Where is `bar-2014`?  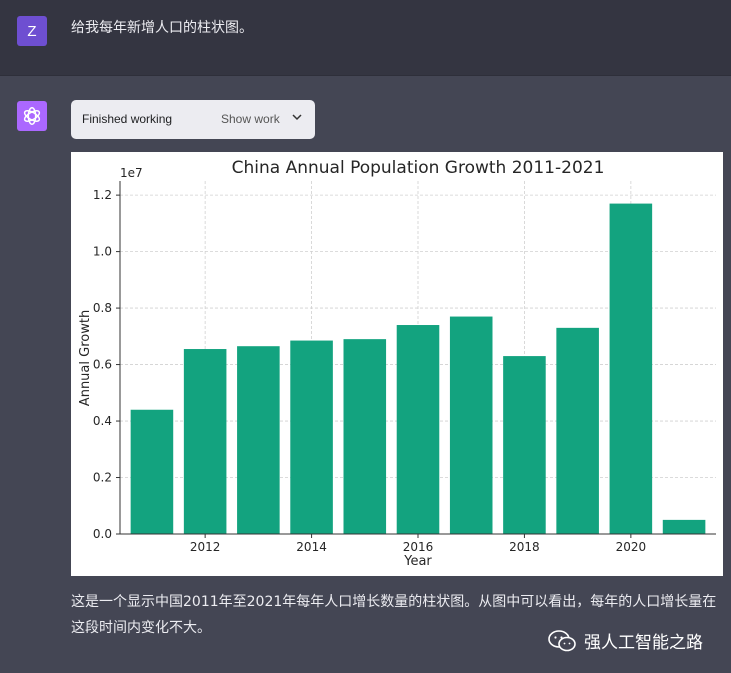
bar-2014 is located at coordinates (311, 437).